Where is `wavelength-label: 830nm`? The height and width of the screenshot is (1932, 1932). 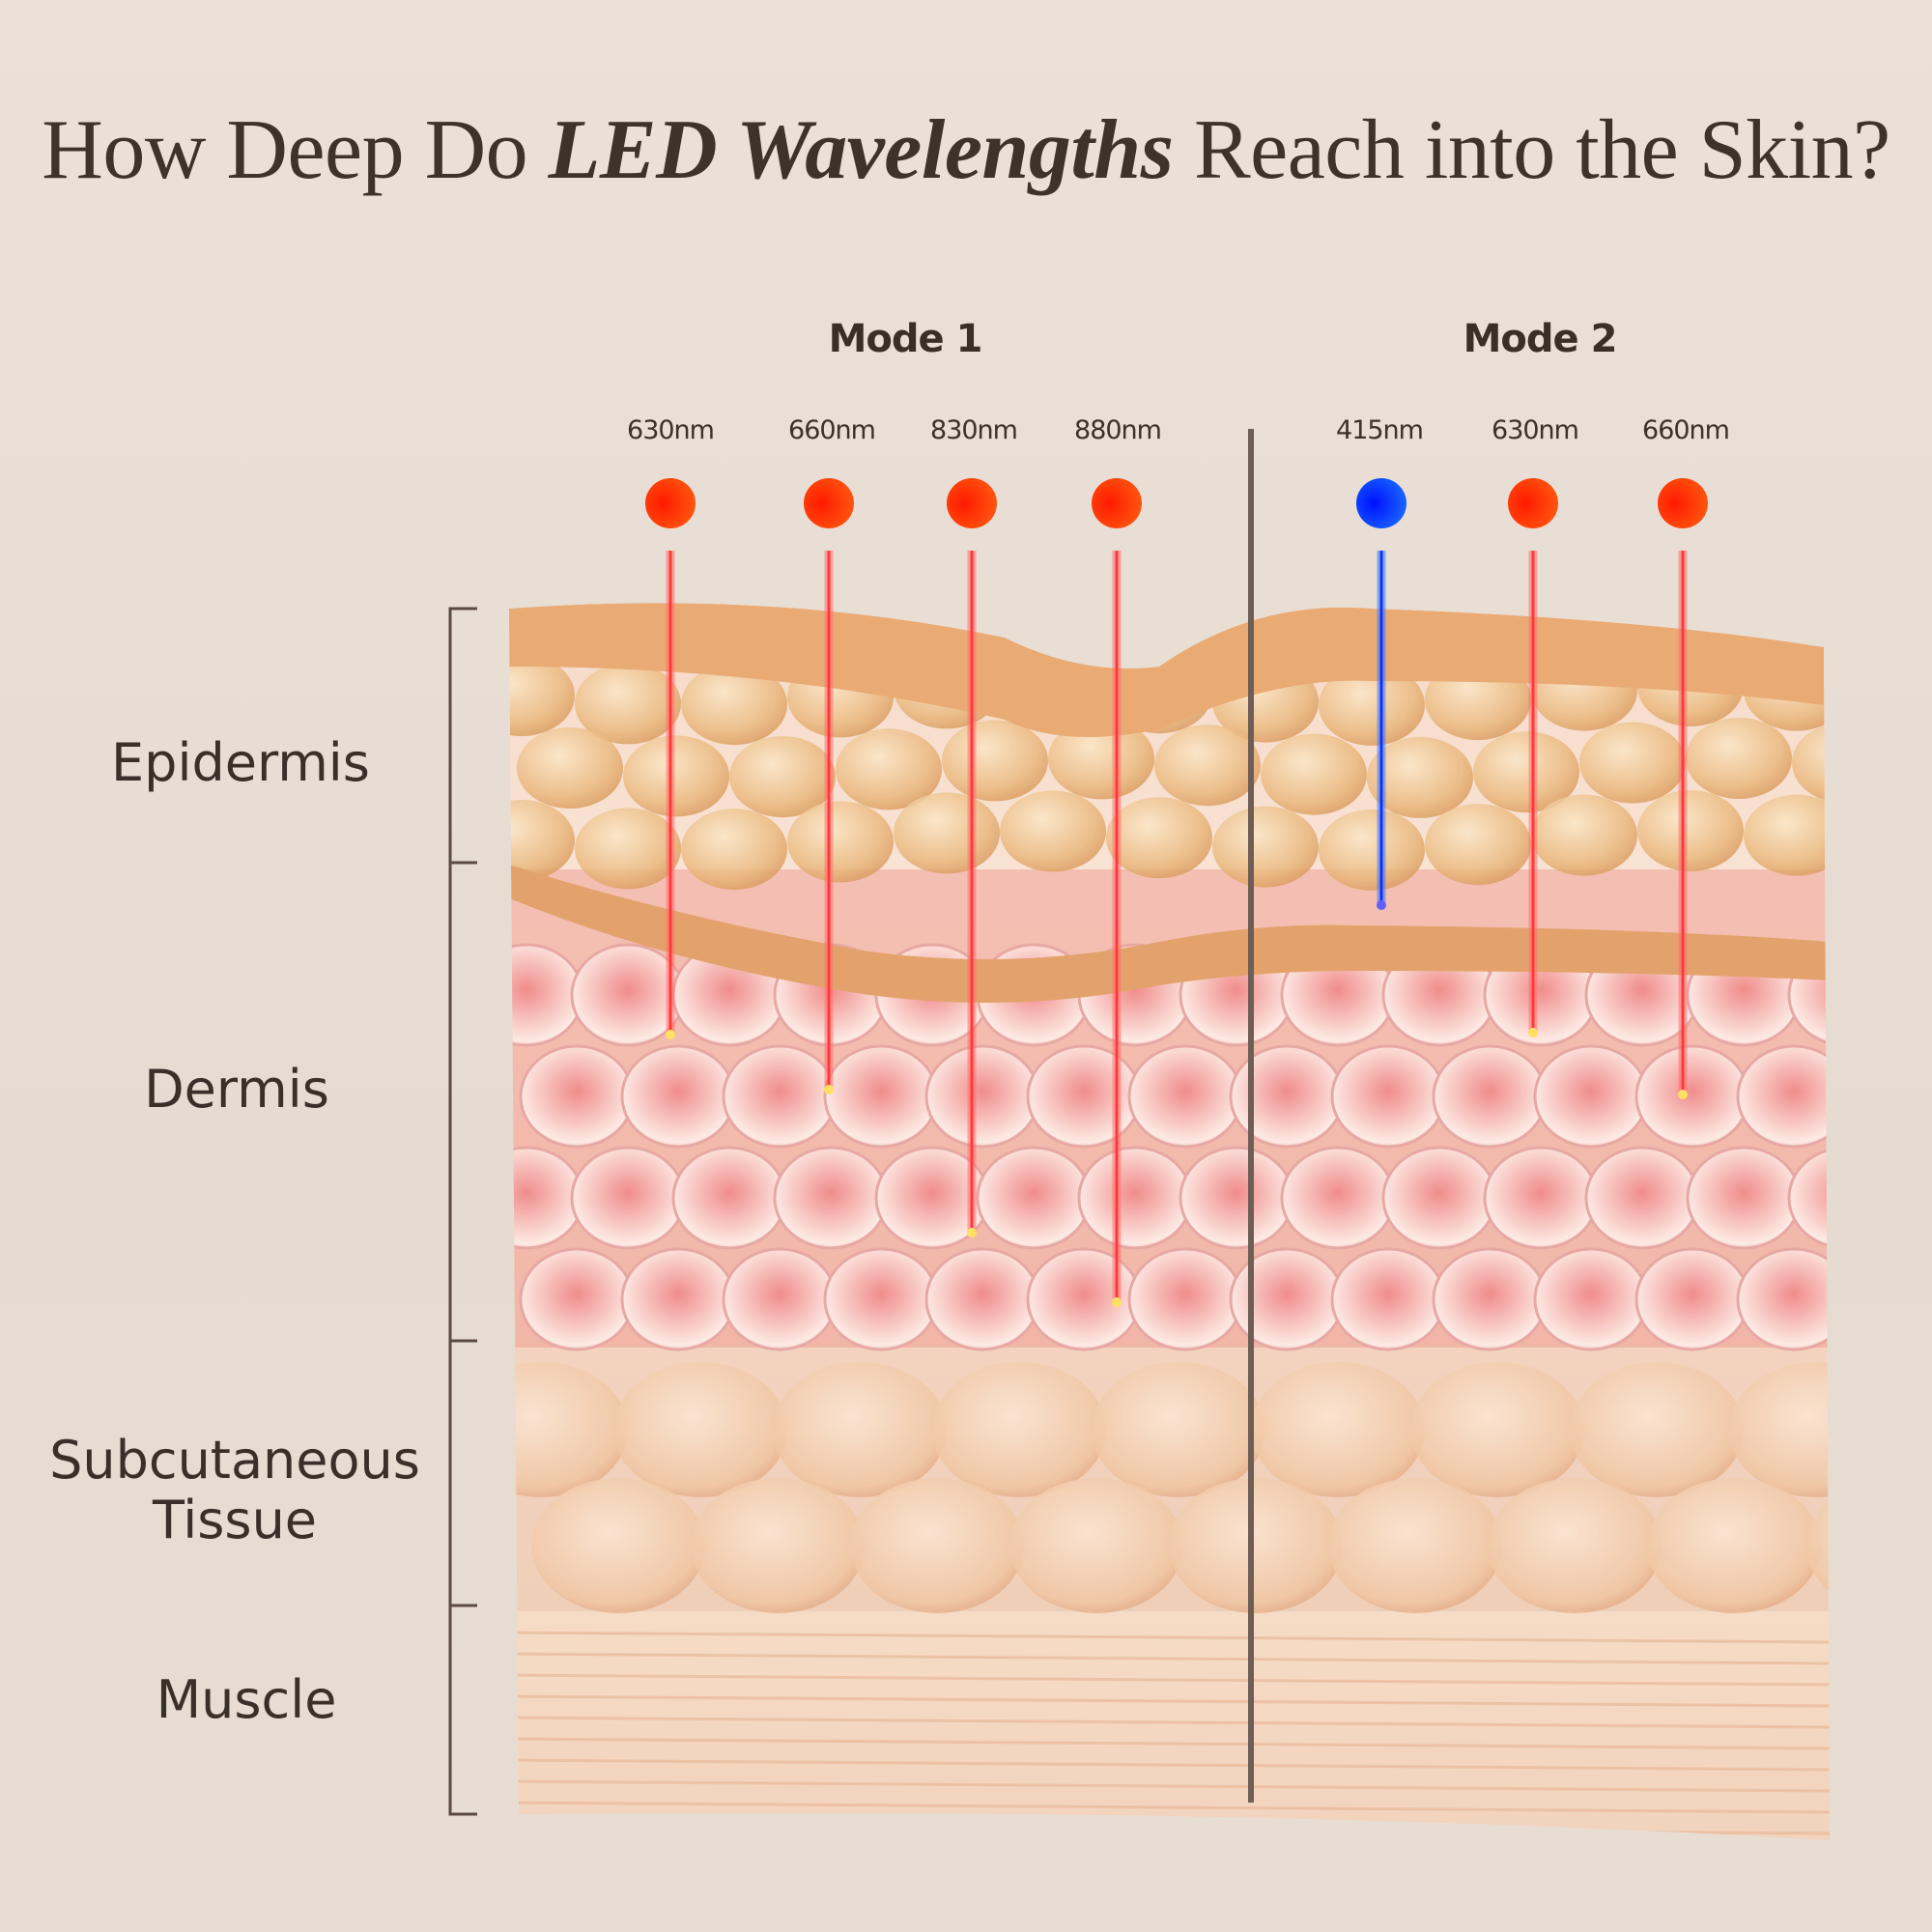 wavelength-label: 830nm is located at coordinates (974, 430).